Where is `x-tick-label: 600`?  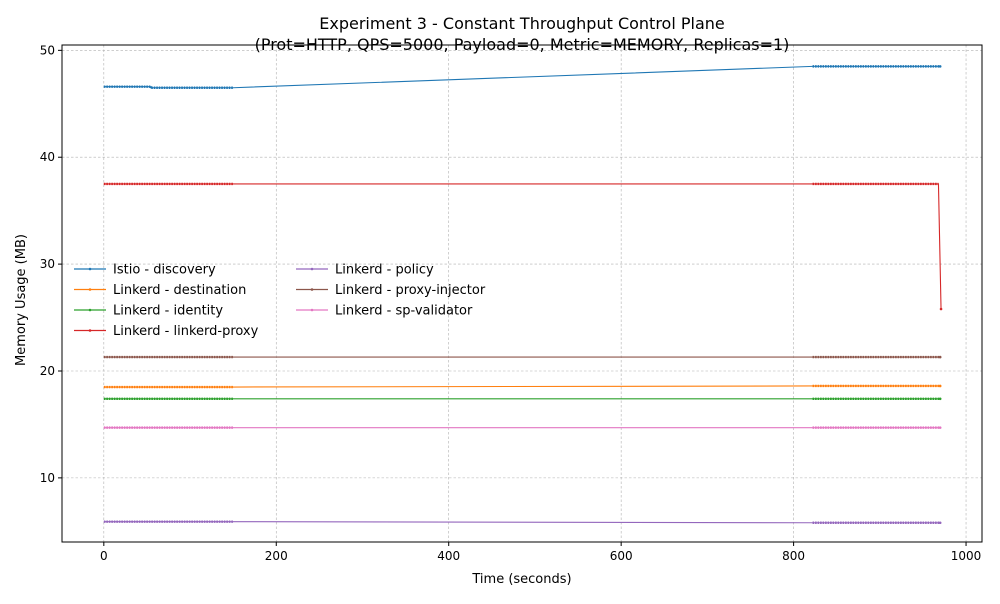
x-tick-label: 600 is located at coordinates (621, 556).